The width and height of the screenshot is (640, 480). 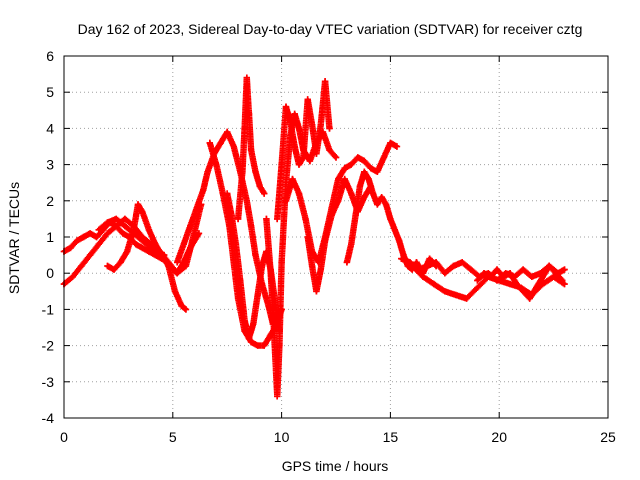 I want to click on series-sat-p, so click(x=520, y=282).